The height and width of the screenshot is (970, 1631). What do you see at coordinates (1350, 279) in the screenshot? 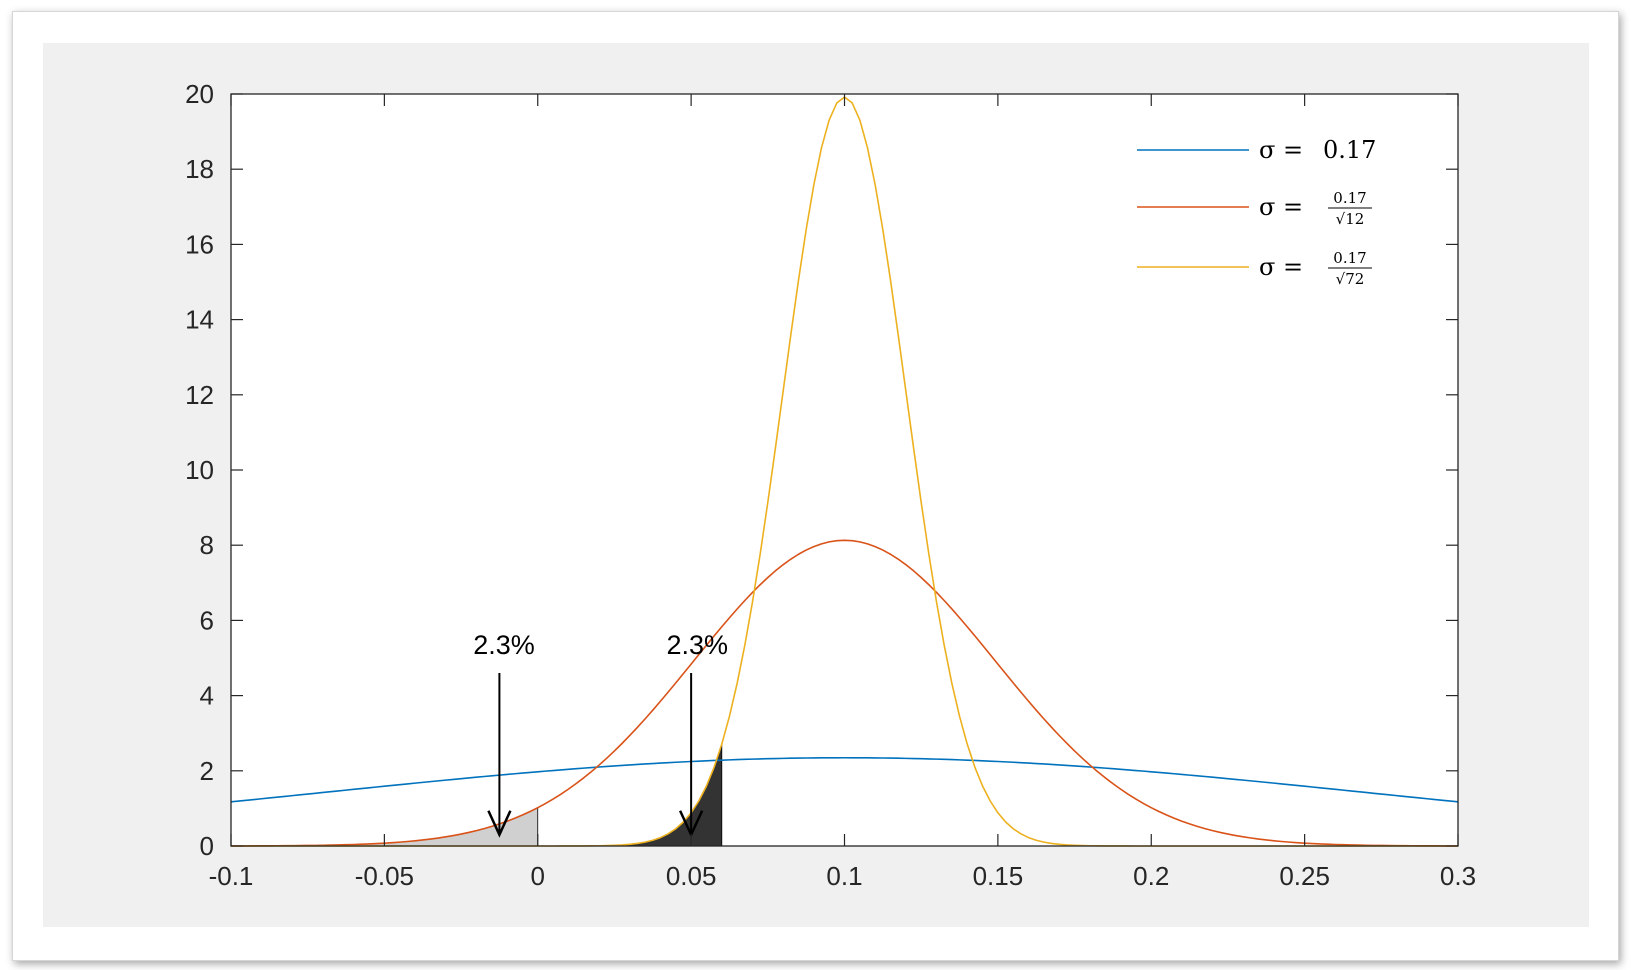
I see `legend-label-denominator-3: √72` at bounding box center [1350, 279].